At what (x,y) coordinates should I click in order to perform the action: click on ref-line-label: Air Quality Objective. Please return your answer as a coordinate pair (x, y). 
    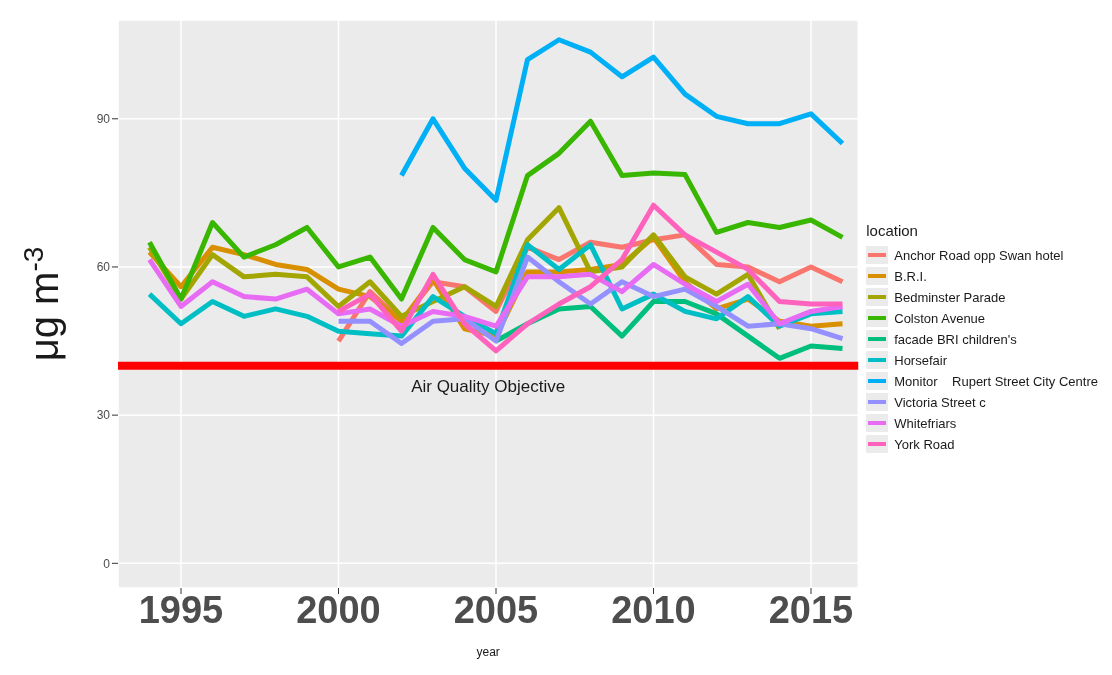
    Looking at the image, I should click on (488, 386).